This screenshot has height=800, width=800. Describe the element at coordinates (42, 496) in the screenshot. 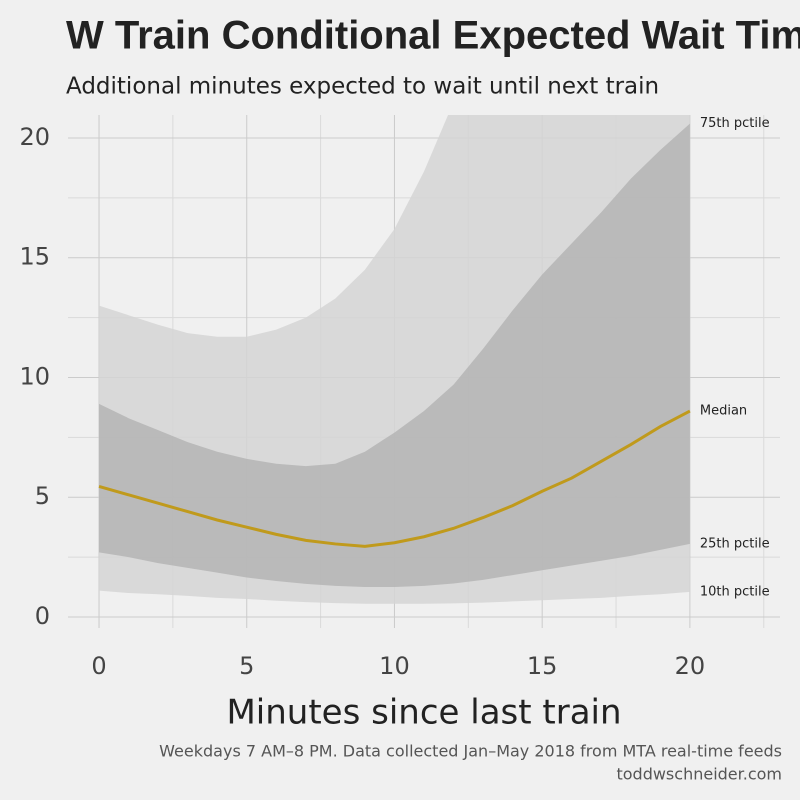

I see `y-tick-label: 5` at that location.